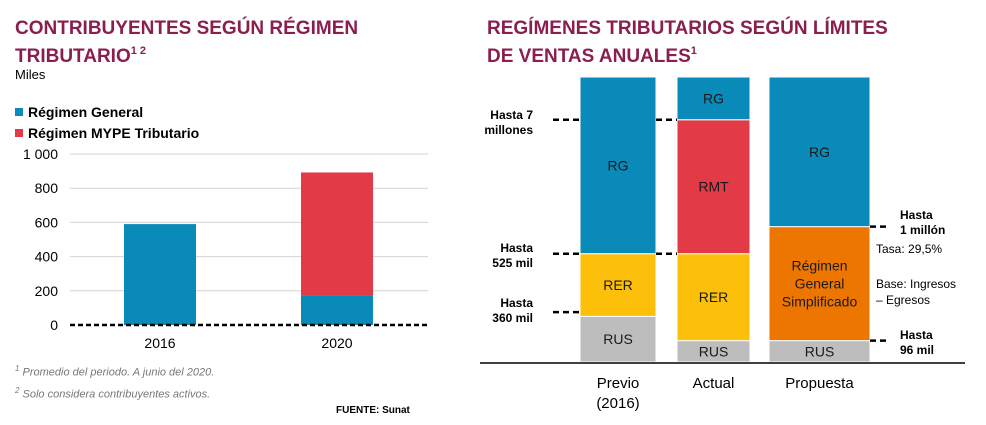 The width and height of the screenshot is (986, 425). What do you see at coordinates (373, 410) in the screenshot?
I see `source-label: FUENTE: Sunat` at bounding box center [373, 410].